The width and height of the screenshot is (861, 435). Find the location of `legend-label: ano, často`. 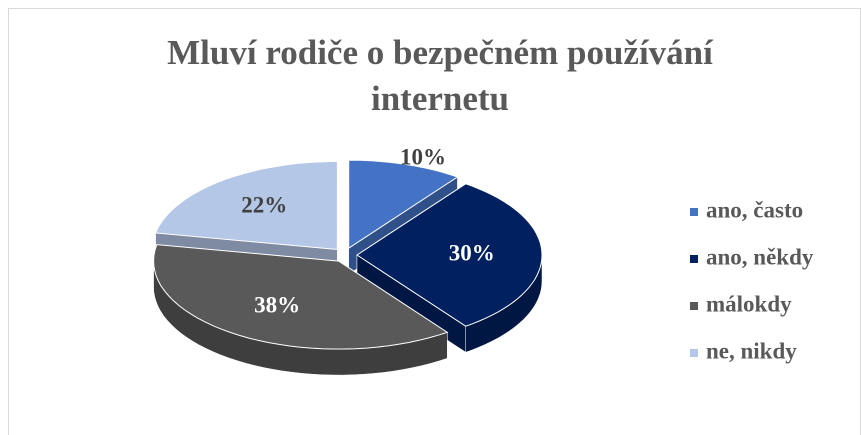

legend-label: ano, často is located at coordinates (754, 209).